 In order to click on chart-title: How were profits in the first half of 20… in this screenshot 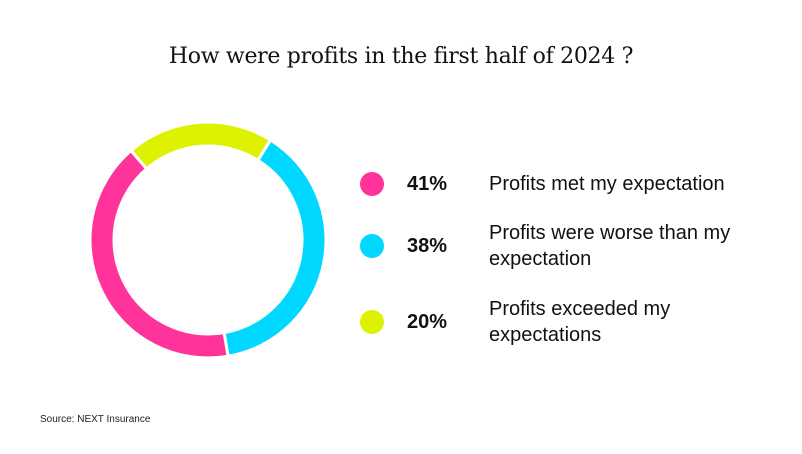, I will do `click(401, 56)`.